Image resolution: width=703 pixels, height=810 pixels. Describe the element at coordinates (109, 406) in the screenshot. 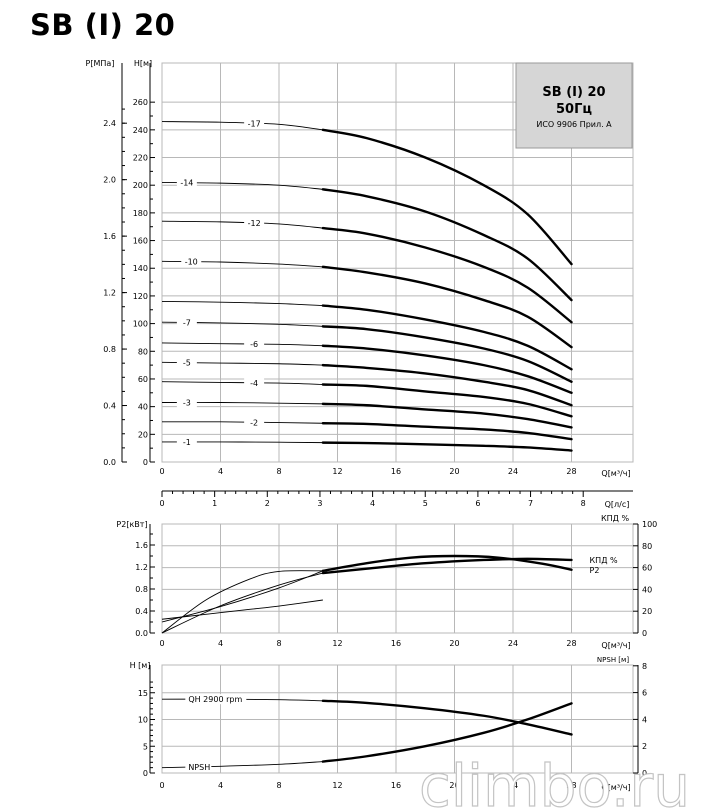

I see `p-tick-label: 0.4` at that location.